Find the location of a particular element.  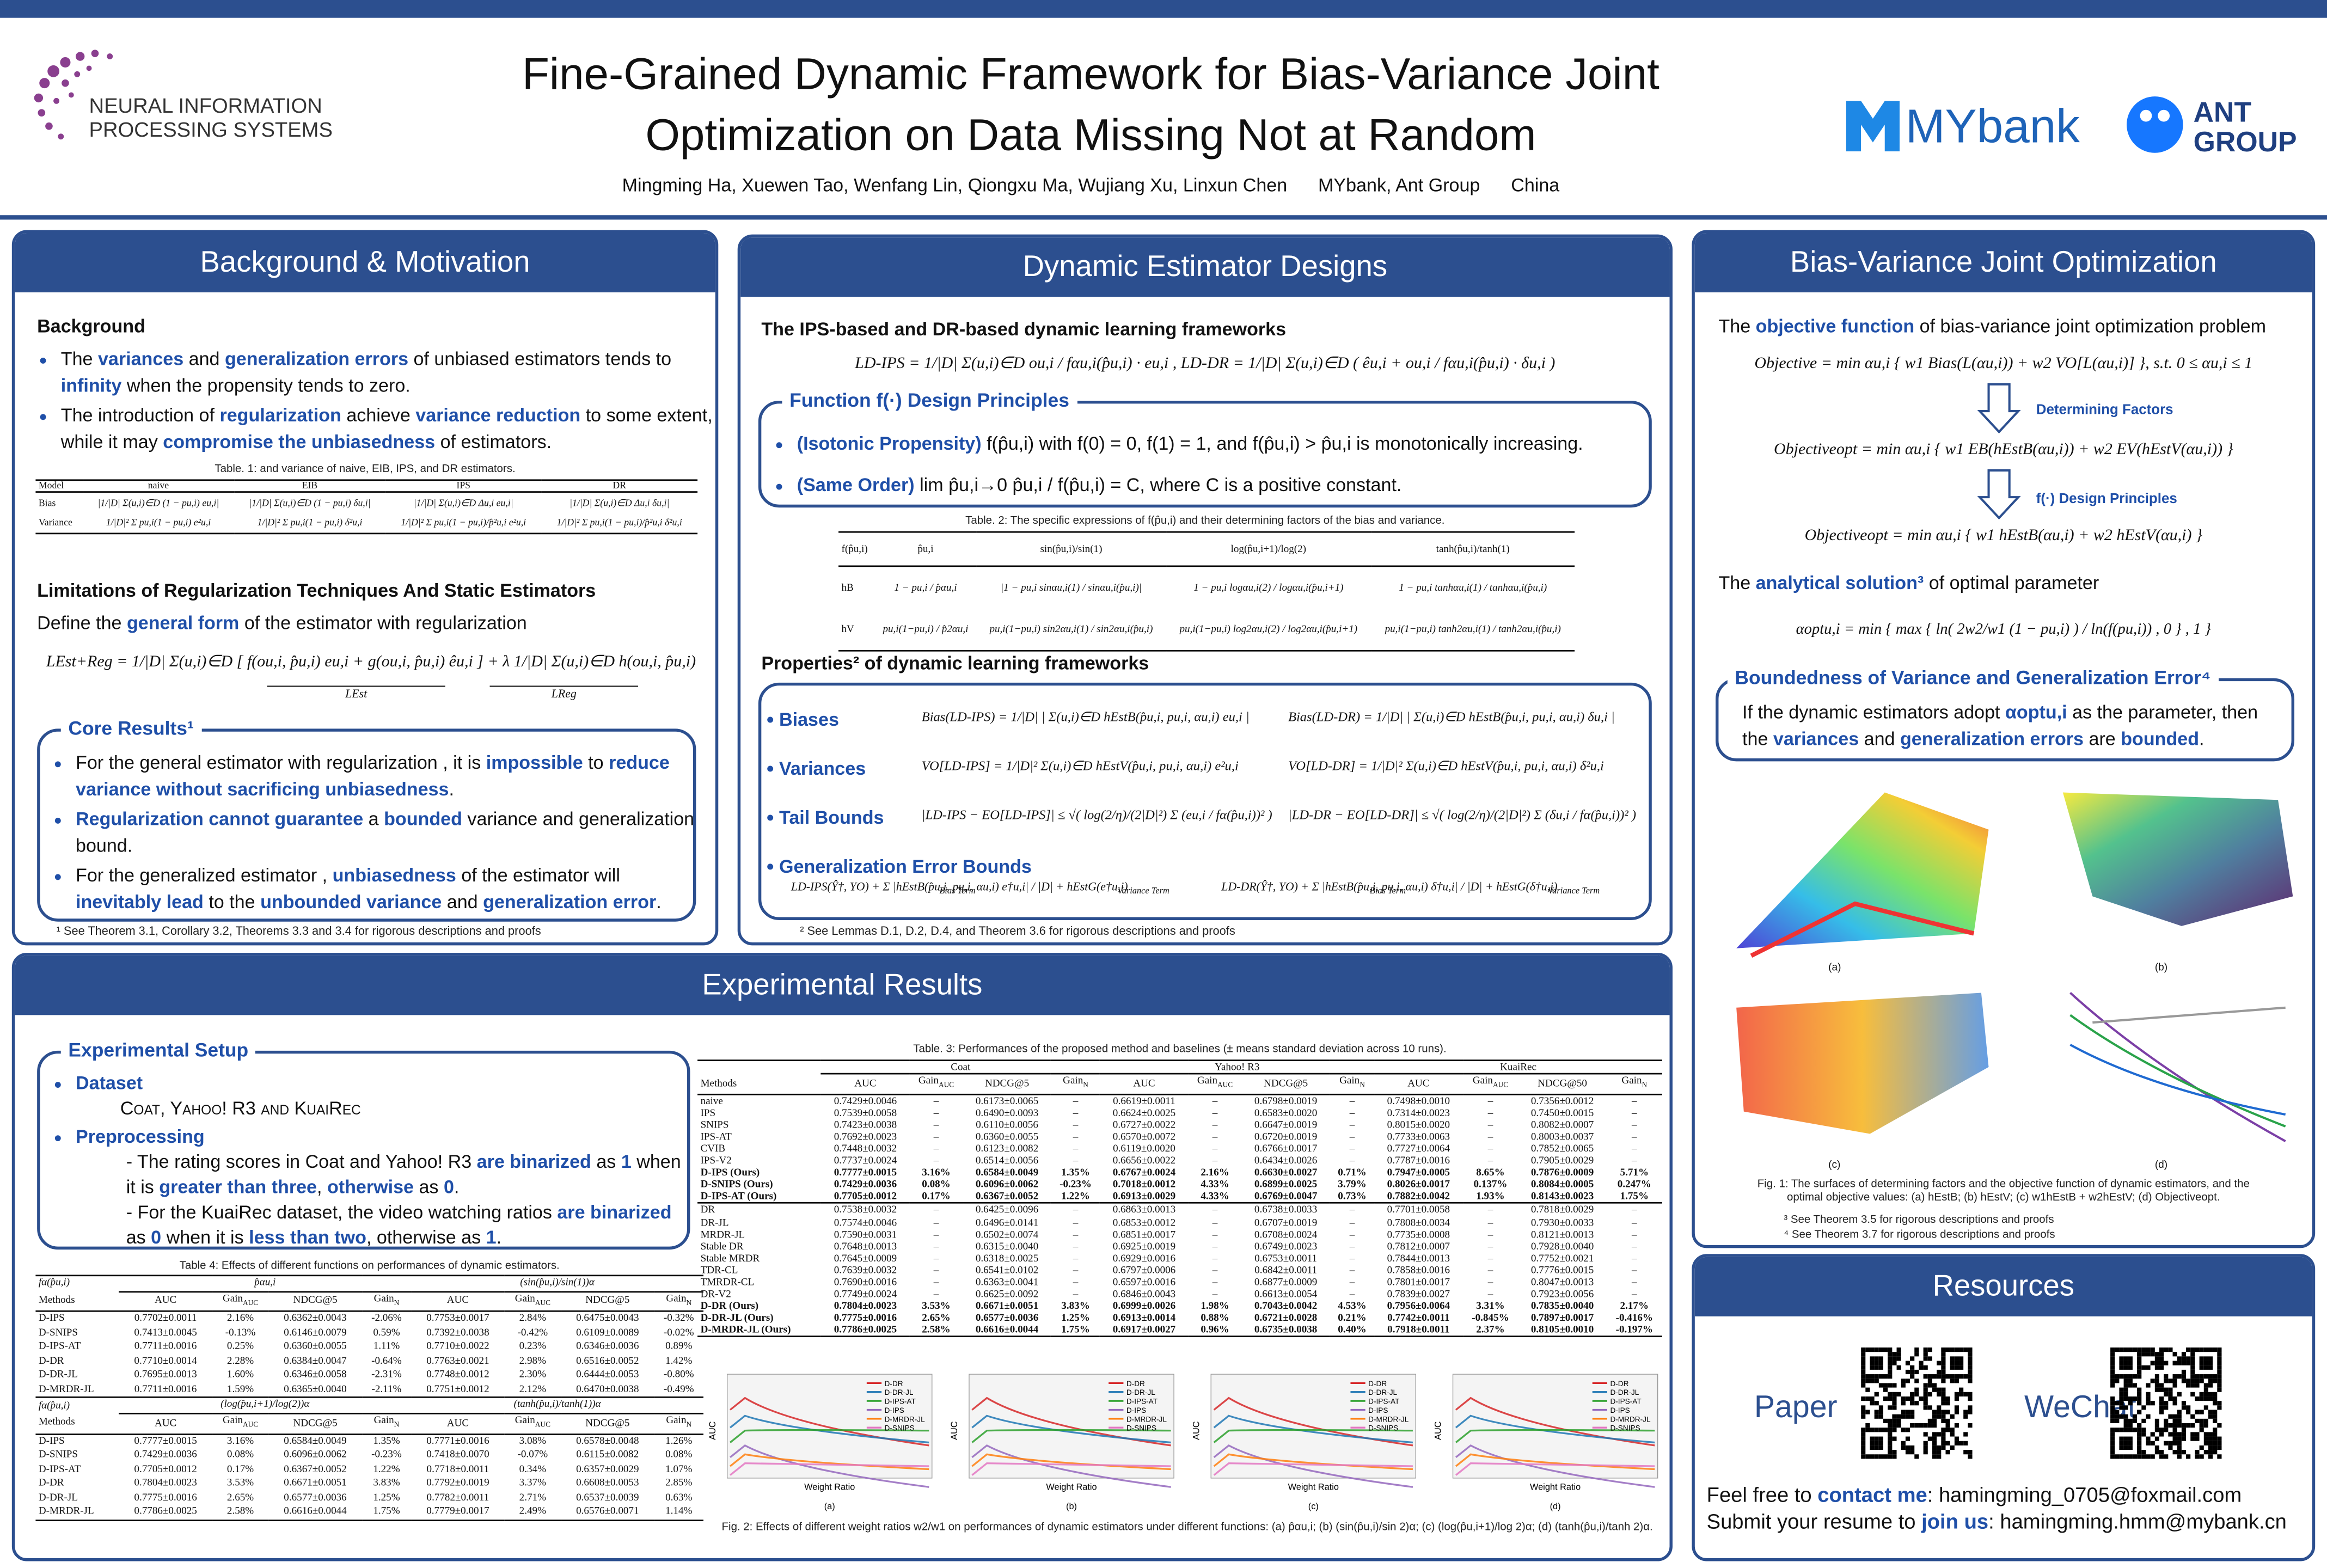

legend-label: D-IPS-AT is located at coordinates (1626, 1402).